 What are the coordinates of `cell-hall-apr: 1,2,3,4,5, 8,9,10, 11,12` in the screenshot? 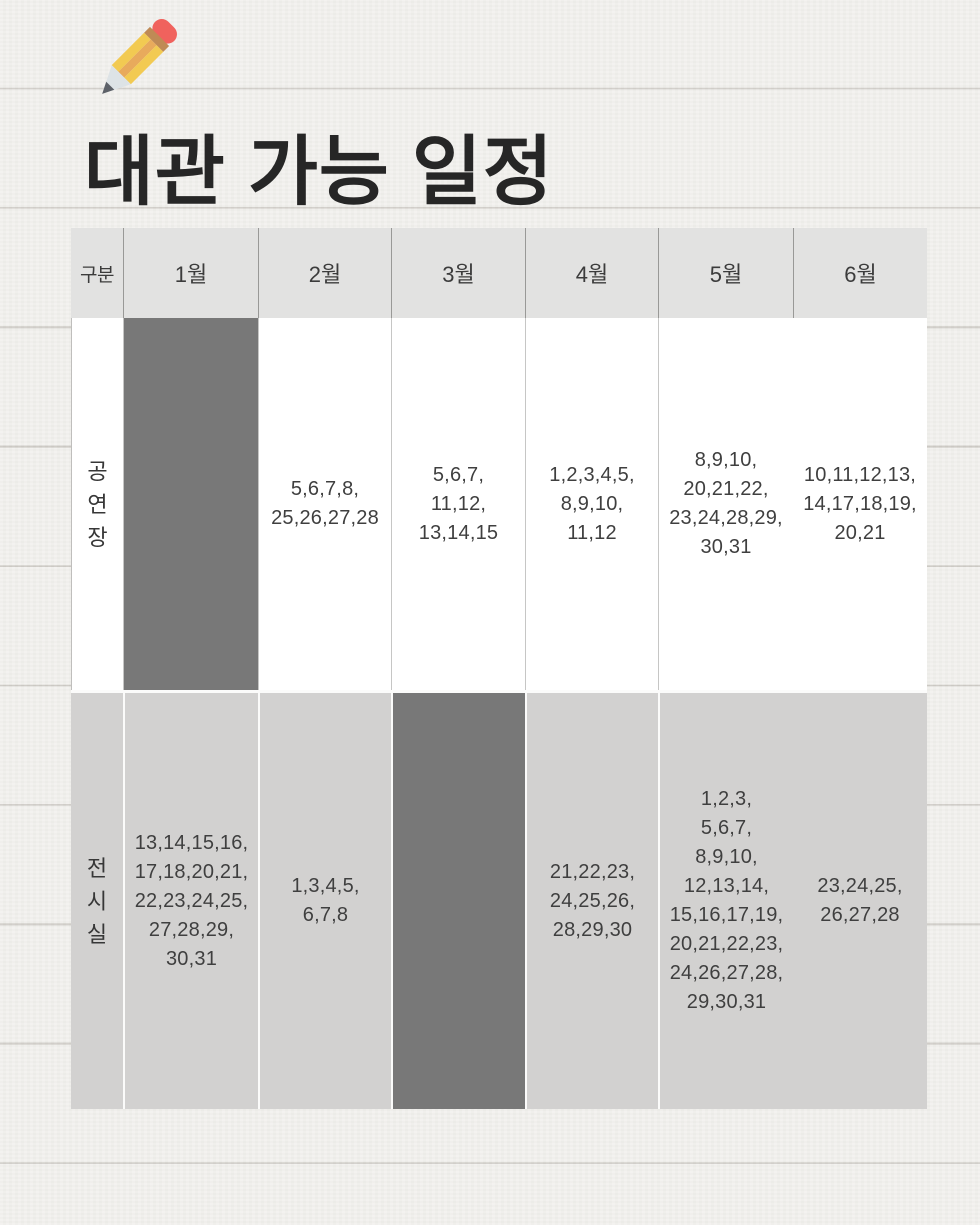 It's located at (591, 504).